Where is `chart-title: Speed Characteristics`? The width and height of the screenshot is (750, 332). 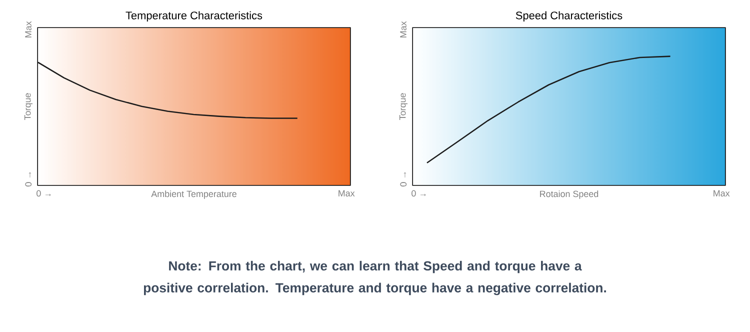
chart-title: Speed Characteristics is located at coordinates (569, 16).